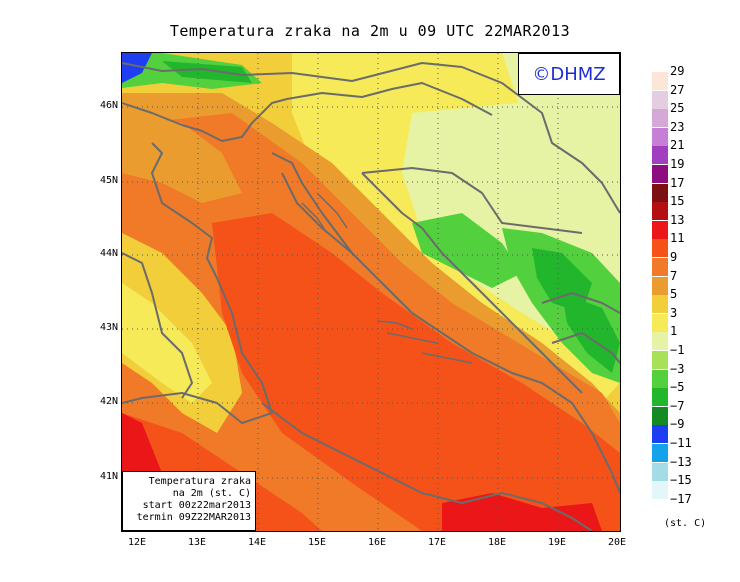 This screenshot has width=740, height=582. I want to click on legend-label: 25, so click(677, 108).